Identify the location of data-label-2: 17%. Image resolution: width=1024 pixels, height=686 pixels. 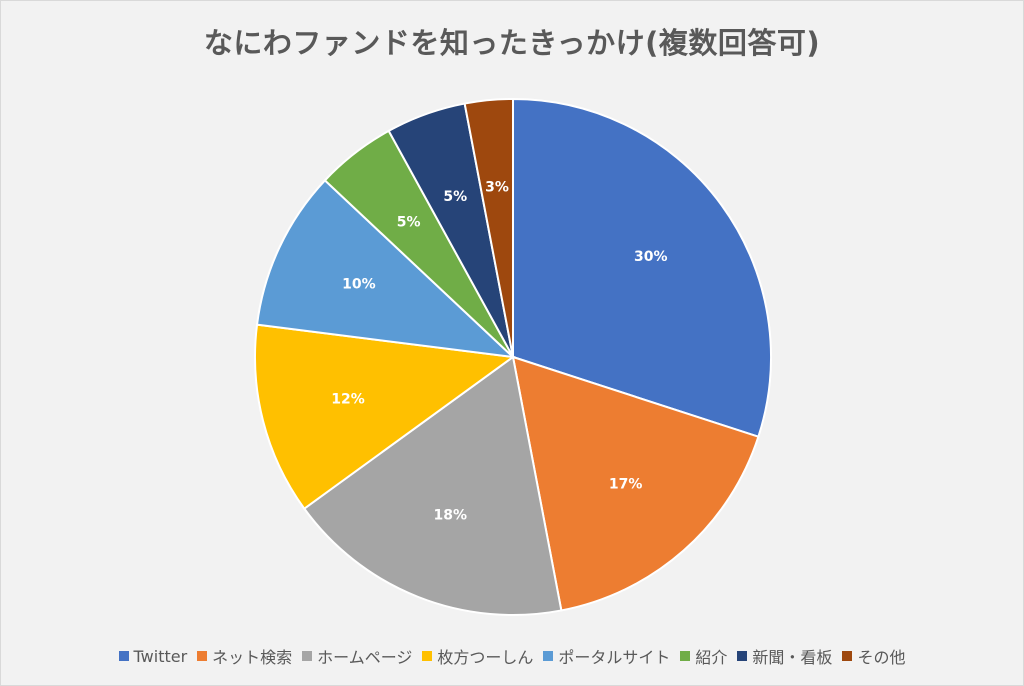
(626, 485).